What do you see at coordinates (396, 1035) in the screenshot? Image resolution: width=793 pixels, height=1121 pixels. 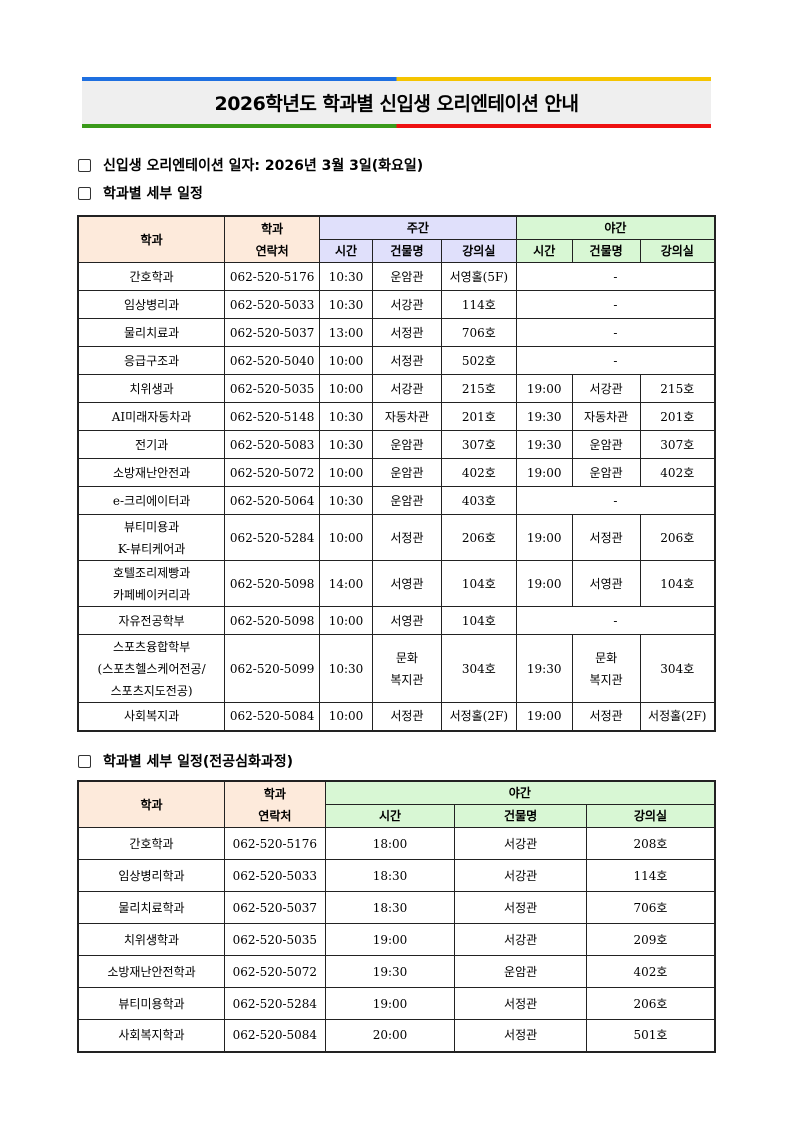 I see `table-row: 사회복지학과 062-520-5084 20:00 서정관 501호` at bounding box center [396, 1035].